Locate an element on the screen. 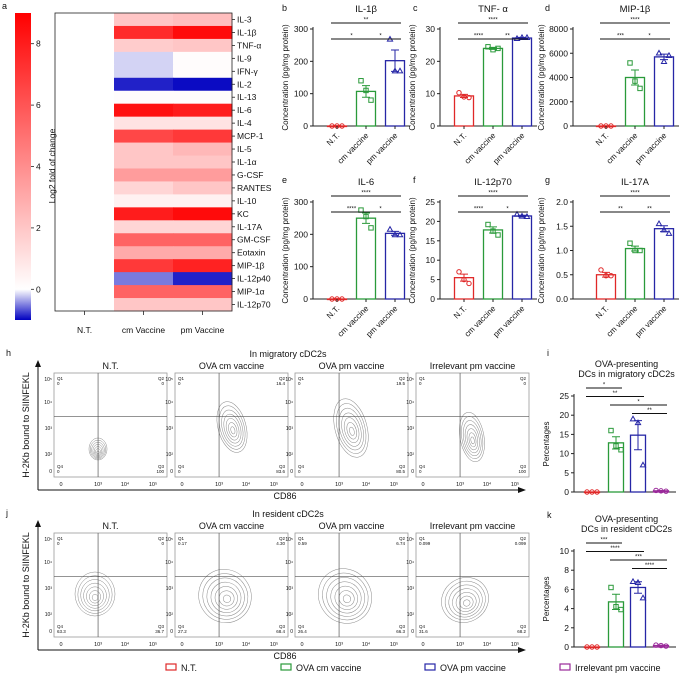  quadrant-value-q4: 0 is located at coordinates (299, 471).